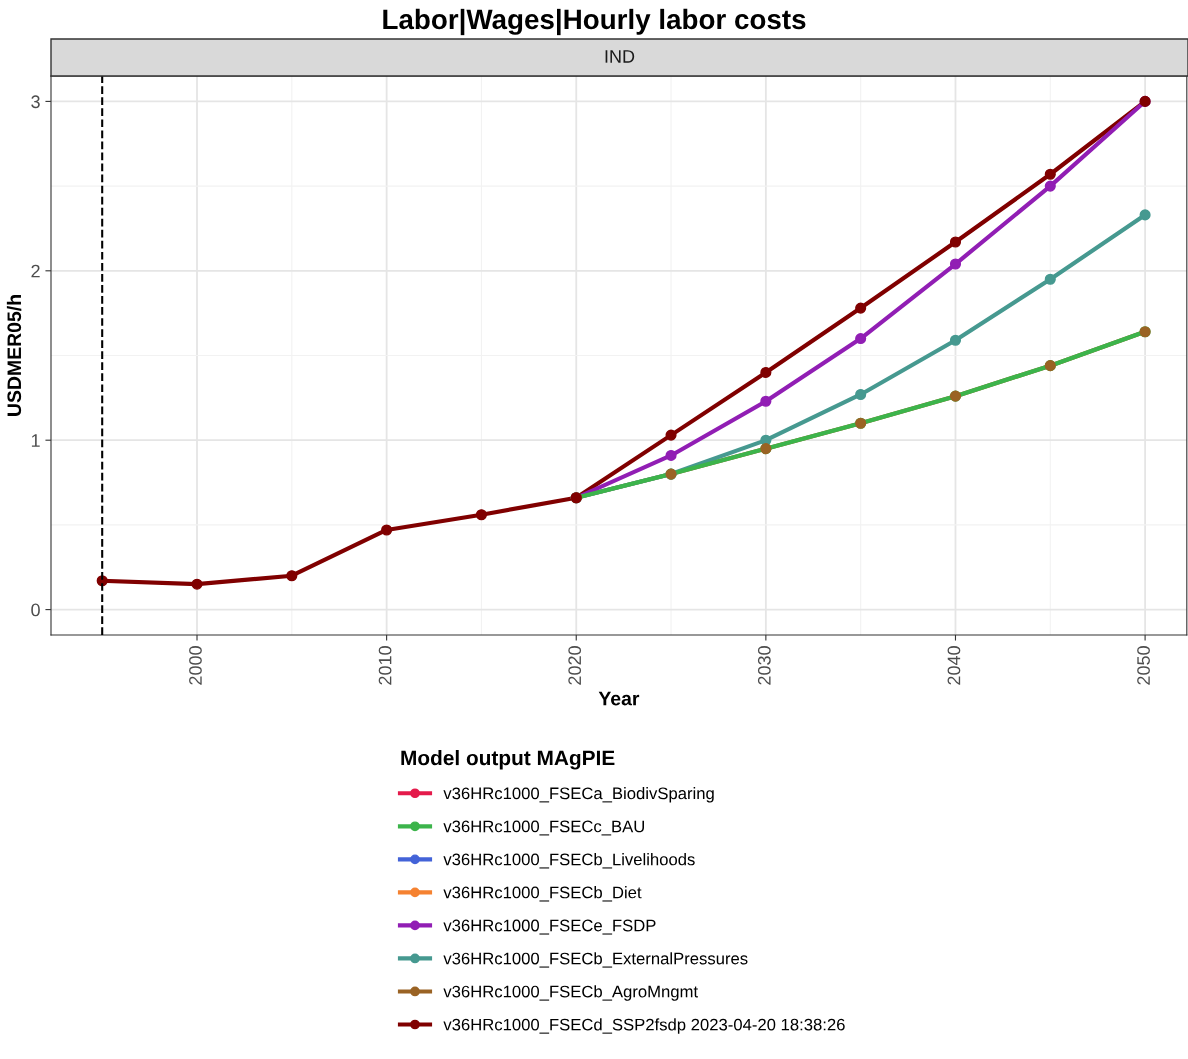 The image size is (1188, 1059). Describe the element at coordinates (644, 1026) in the screenshot. I see `legend-label: v36HRc1000_FSECd_SSP2fsdp 2023-04-20 18:38:26` at that location.